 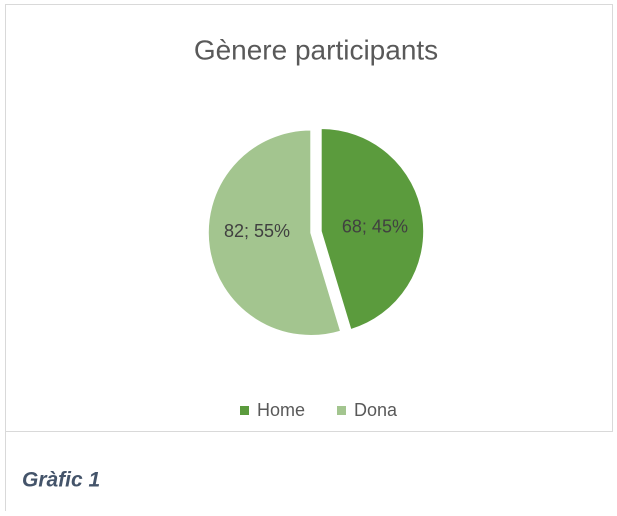 I want to click on legend-label: Home, so click(x=281, y=410).